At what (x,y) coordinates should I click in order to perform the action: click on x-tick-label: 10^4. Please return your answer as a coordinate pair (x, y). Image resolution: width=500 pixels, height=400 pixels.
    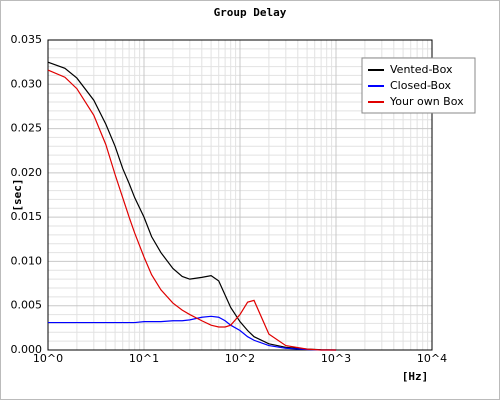
    Looking at the image, I should click on (432, 358).